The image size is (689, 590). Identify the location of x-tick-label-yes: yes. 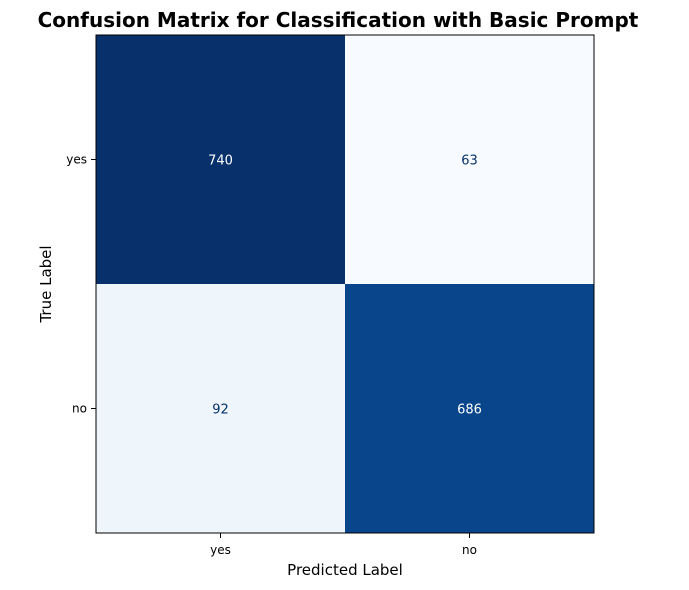
(220, 550).